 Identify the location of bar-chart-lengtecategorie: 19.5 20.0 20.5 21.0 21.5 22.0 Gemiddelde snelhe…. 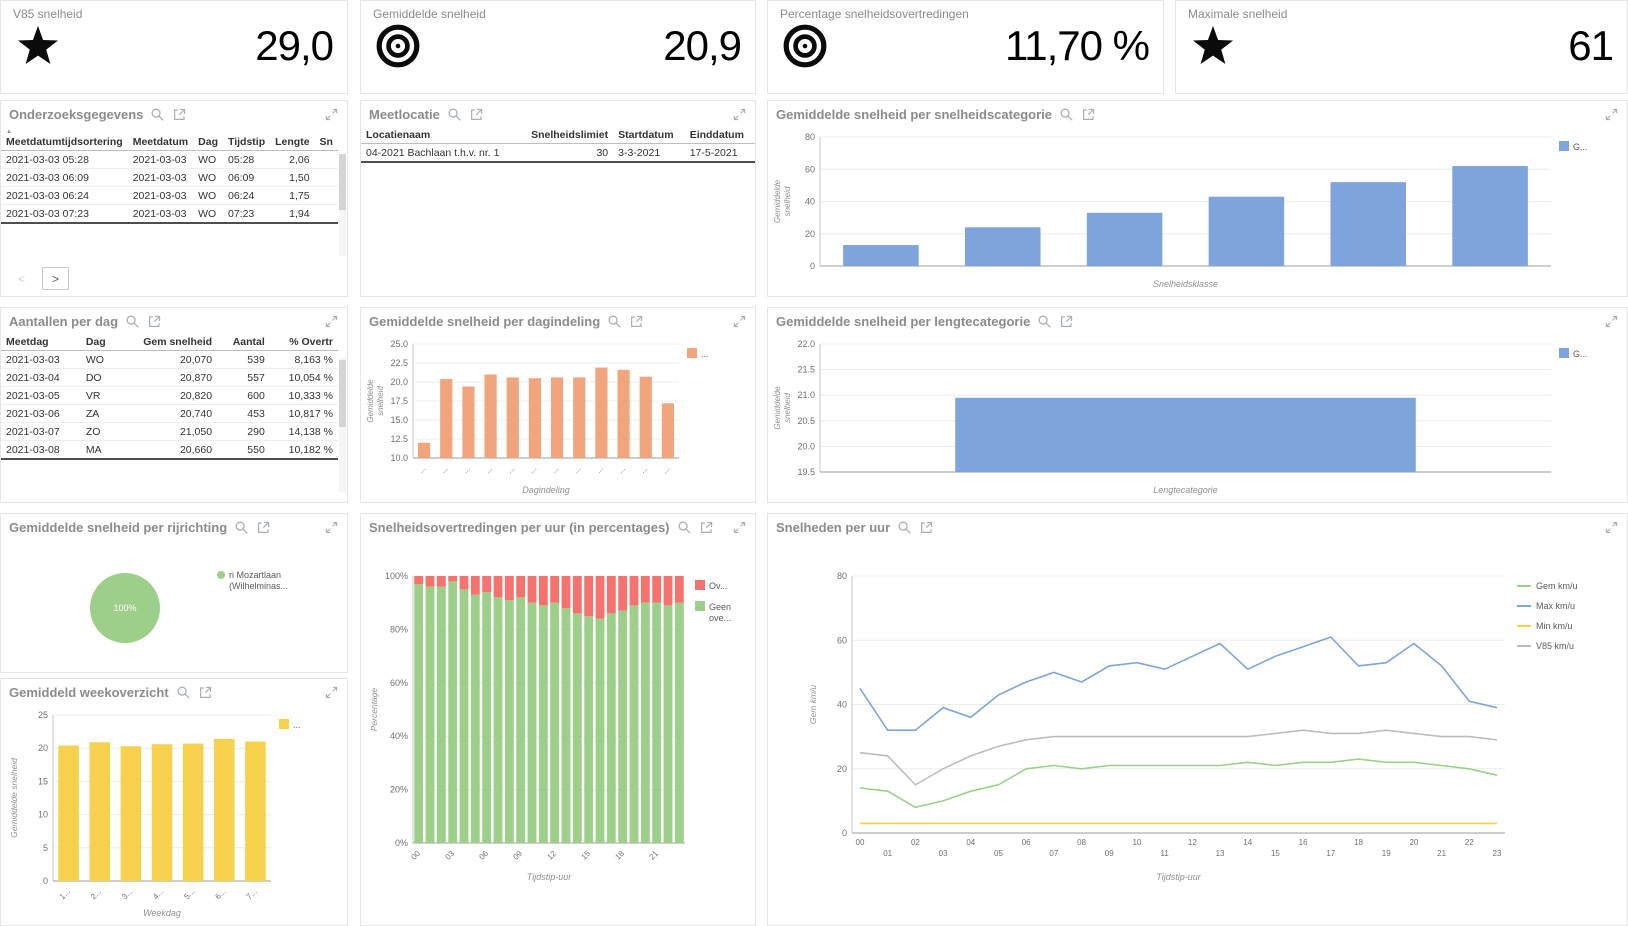
(1197, 416).